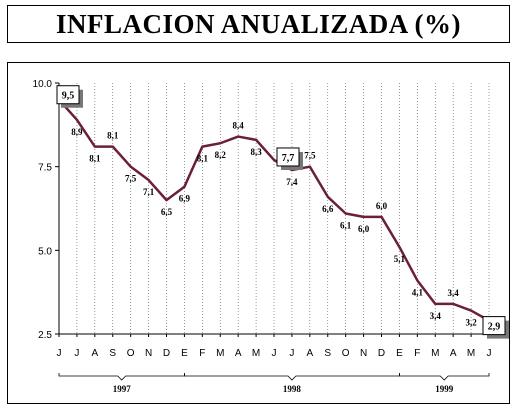 This screenshot has height=408, width=519. What do you see at coordinates (418, 292) in the screenshot?
I see `data-label: 4,1` at bounding box center [418, 292].